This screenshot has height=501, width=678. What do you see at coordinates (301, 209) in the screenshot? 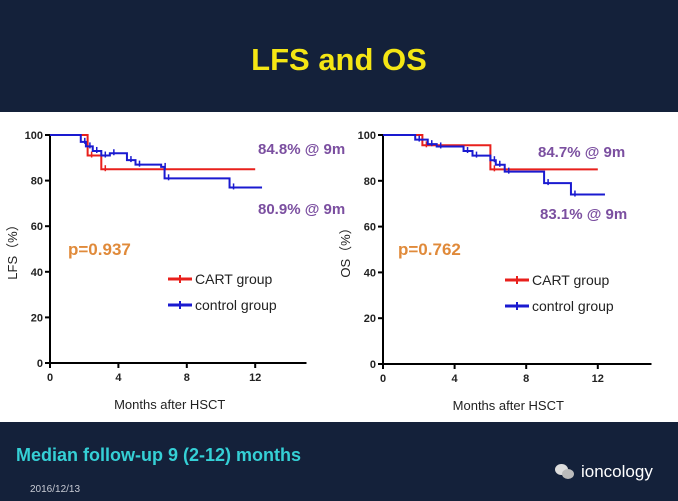
I see `survival-annotation: 80.9% @ 9m` at bounding box center [301, 209].